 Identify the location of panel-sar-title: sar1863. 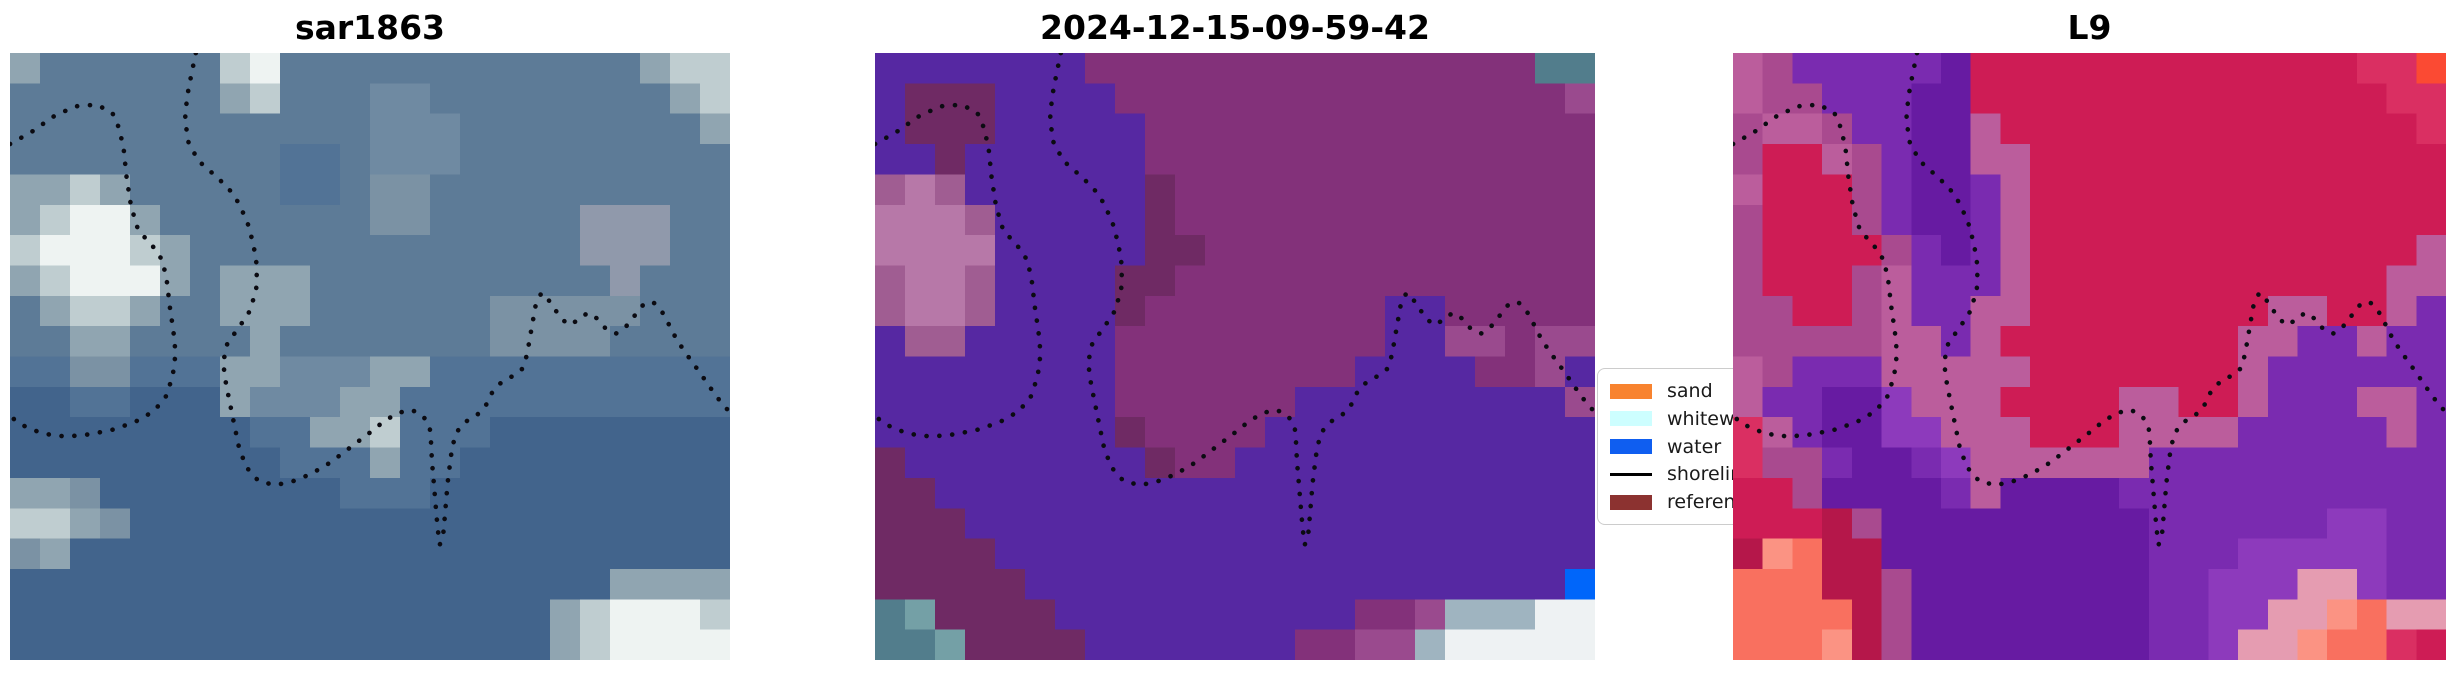
(370, 27).